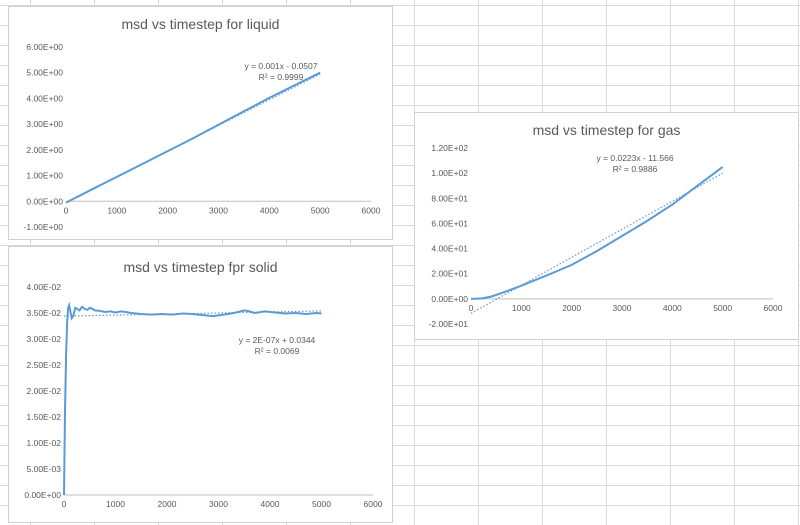 This screenshot has width=800, height=525. I want to click on y-tick-label: 1.00E+02, so click(449, 173).